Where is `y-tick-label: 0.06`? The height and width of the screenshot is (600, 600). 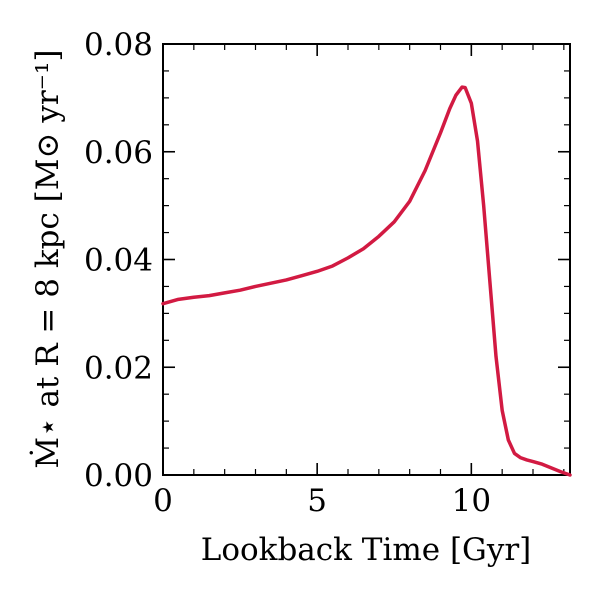 y-tick-label: 0.06 is located at coordinates (118, 153).